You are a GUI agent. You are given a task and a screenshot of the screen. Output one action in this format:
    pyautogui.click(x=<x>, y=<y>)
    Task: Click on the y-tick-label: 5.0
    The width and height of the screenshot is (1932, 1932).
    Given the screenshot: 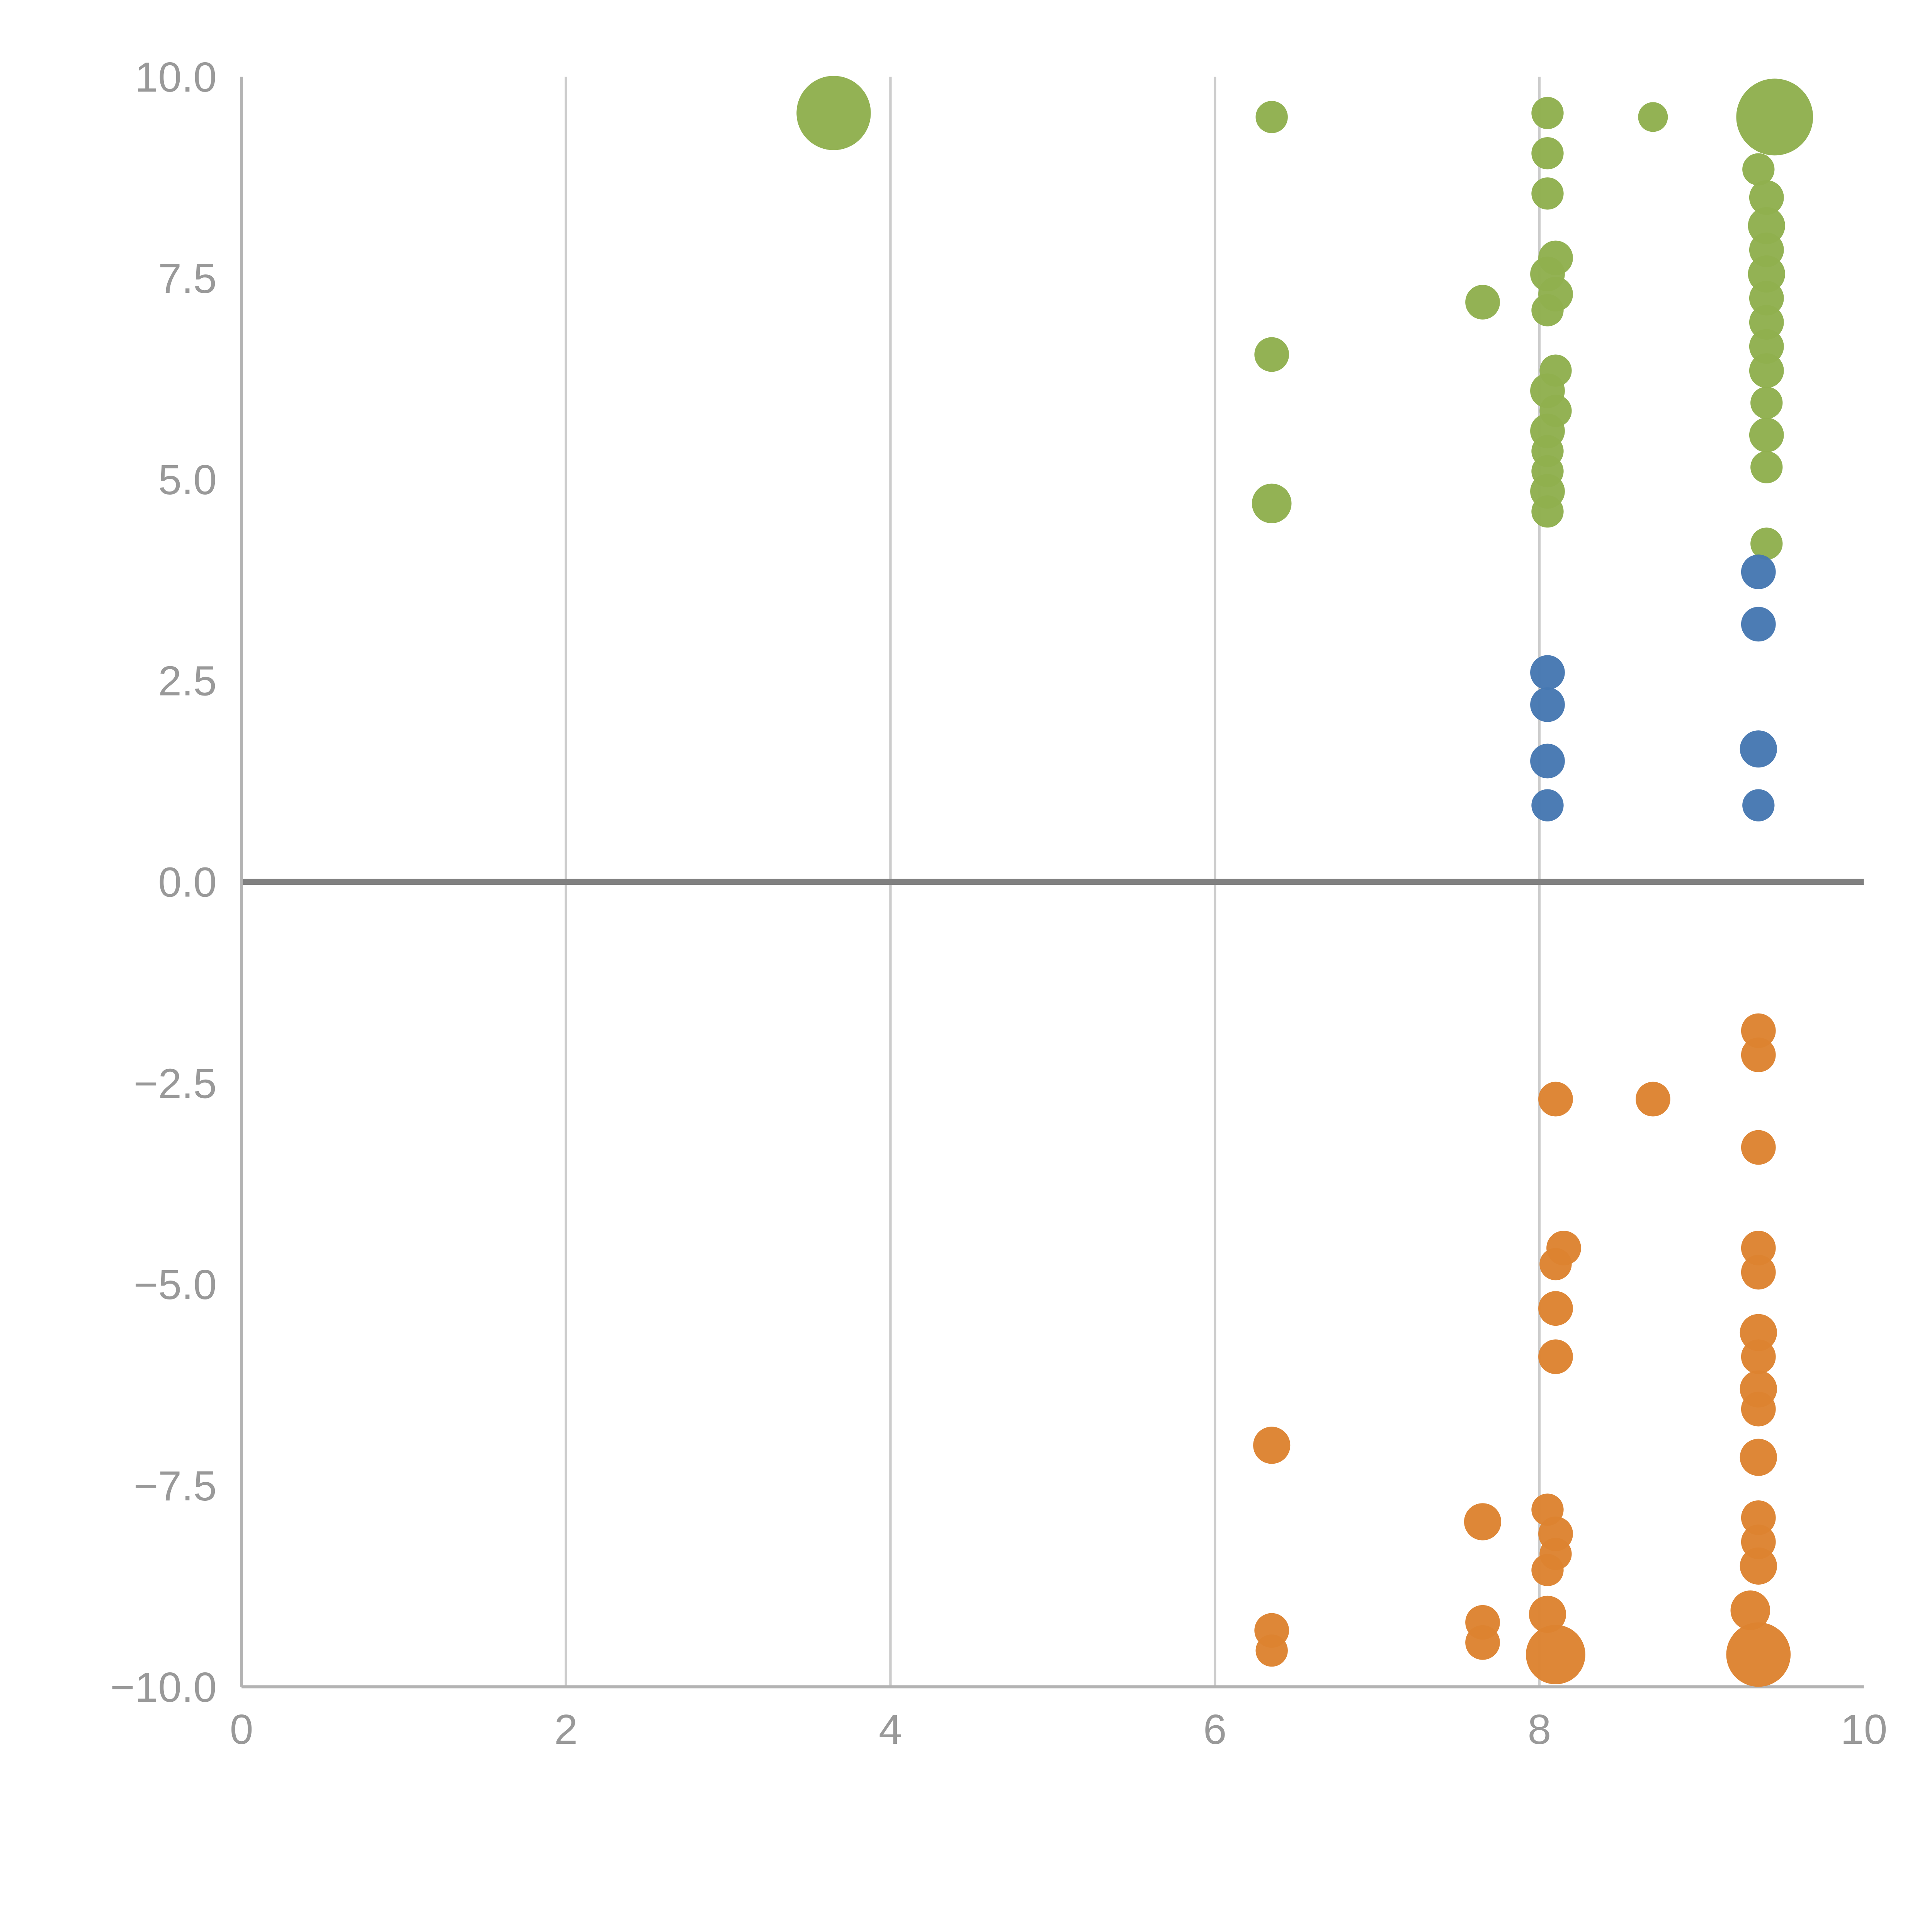 What is the action you would take?
    pyautogui.click(x=187, y=479)
    